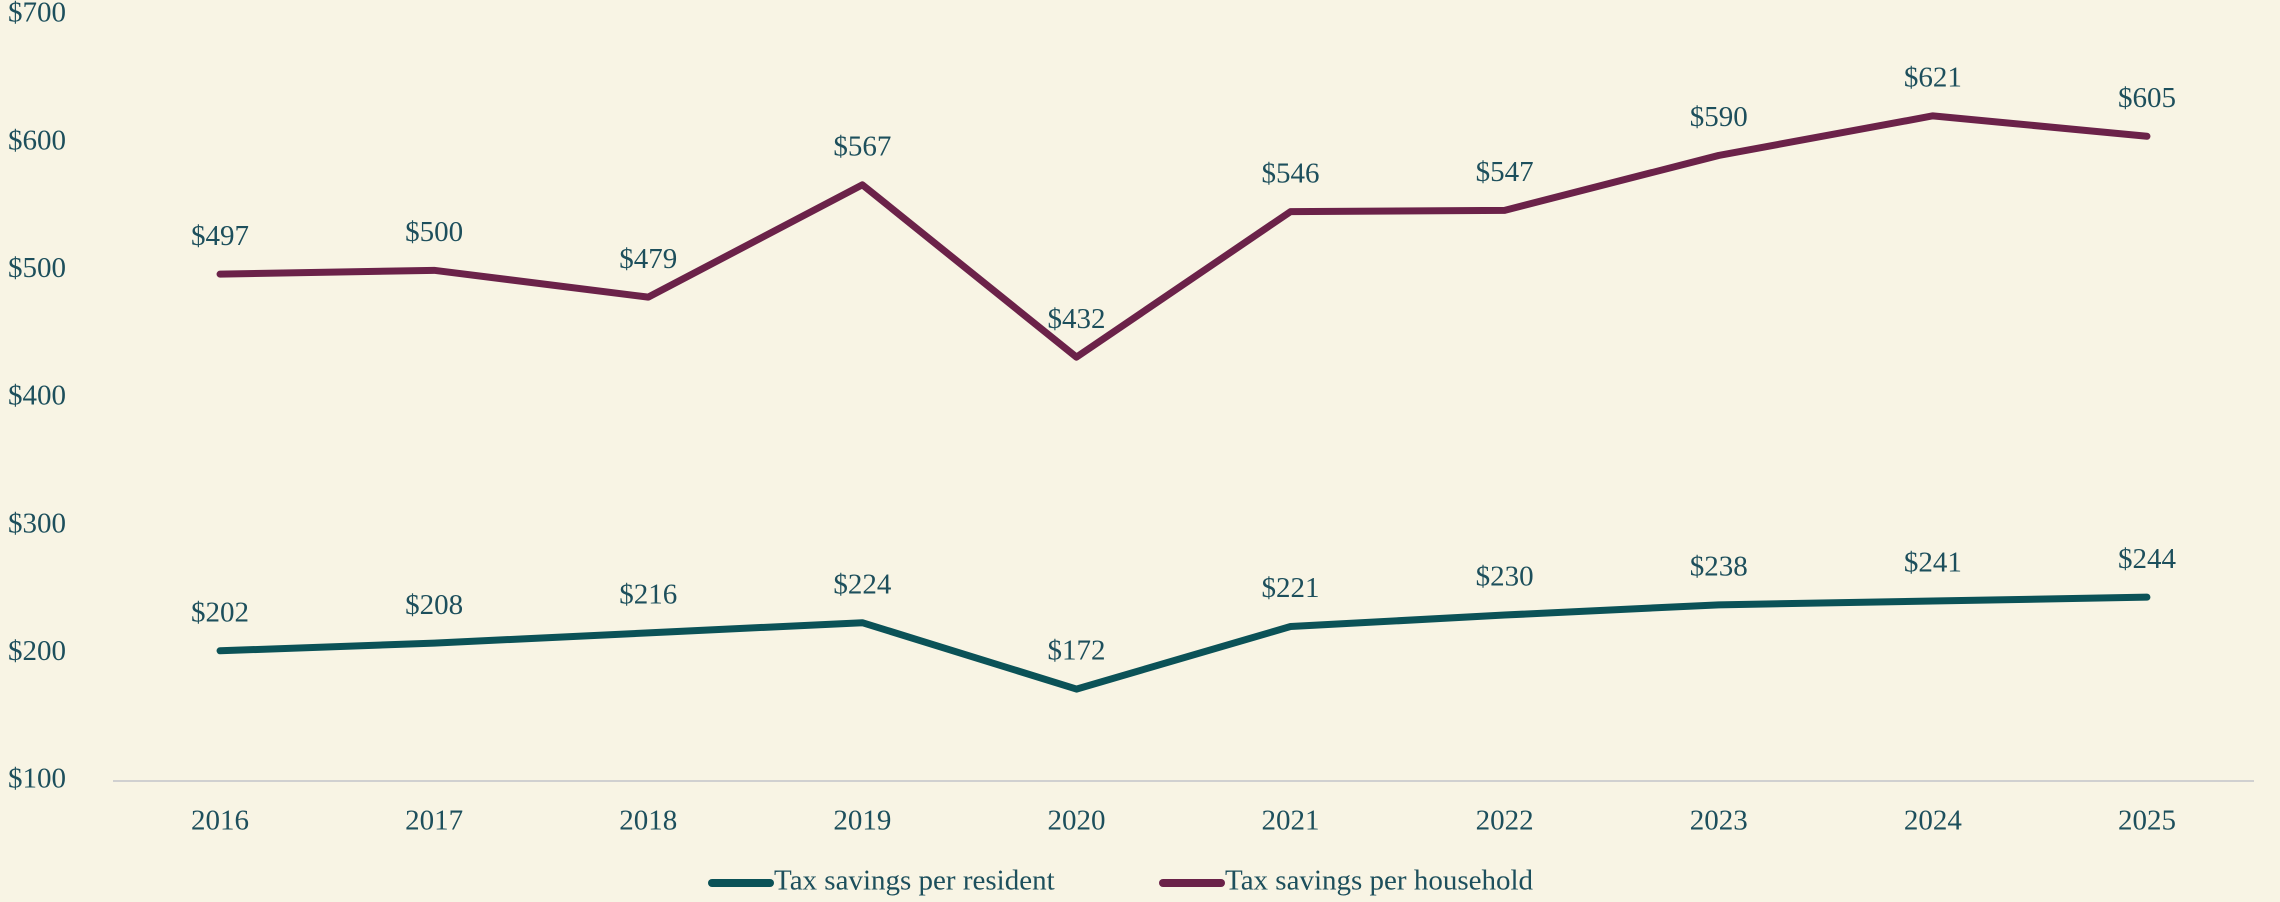  Describe the element at coordinates (1719, 117) in the screenshot. I see `data-label: $590` at that location.